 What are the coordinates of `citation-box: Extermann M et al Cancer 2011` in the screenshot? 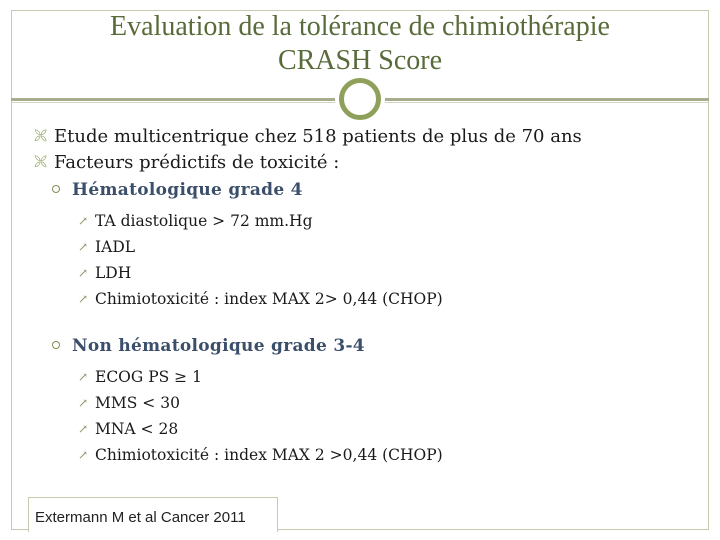 It's located at (153, 514).